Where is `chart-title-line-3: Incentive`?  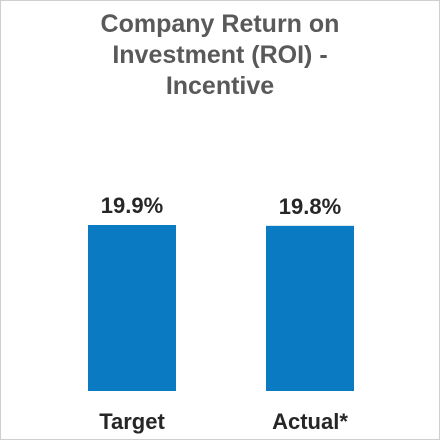
chart-title-line-3: Incentive is located at coordinates (220, 86).